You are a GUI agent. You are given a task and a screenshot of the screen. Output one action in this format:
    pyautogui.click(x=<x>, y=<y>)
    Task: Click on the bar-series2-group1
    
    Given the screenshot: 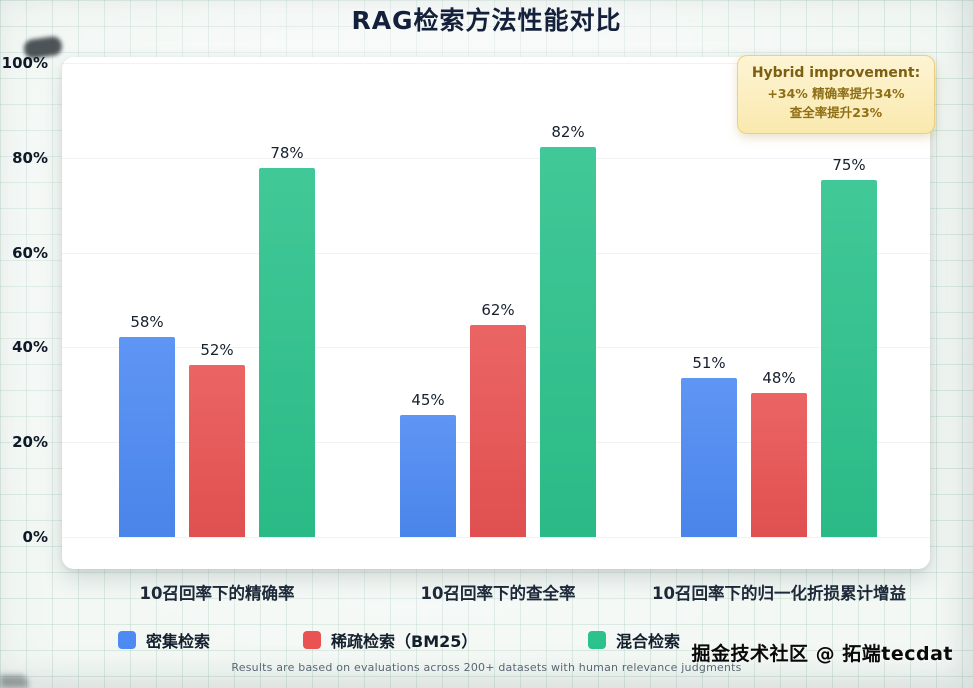 What is the action you would take?
    pyautogui.click(x=217, y=450)
    